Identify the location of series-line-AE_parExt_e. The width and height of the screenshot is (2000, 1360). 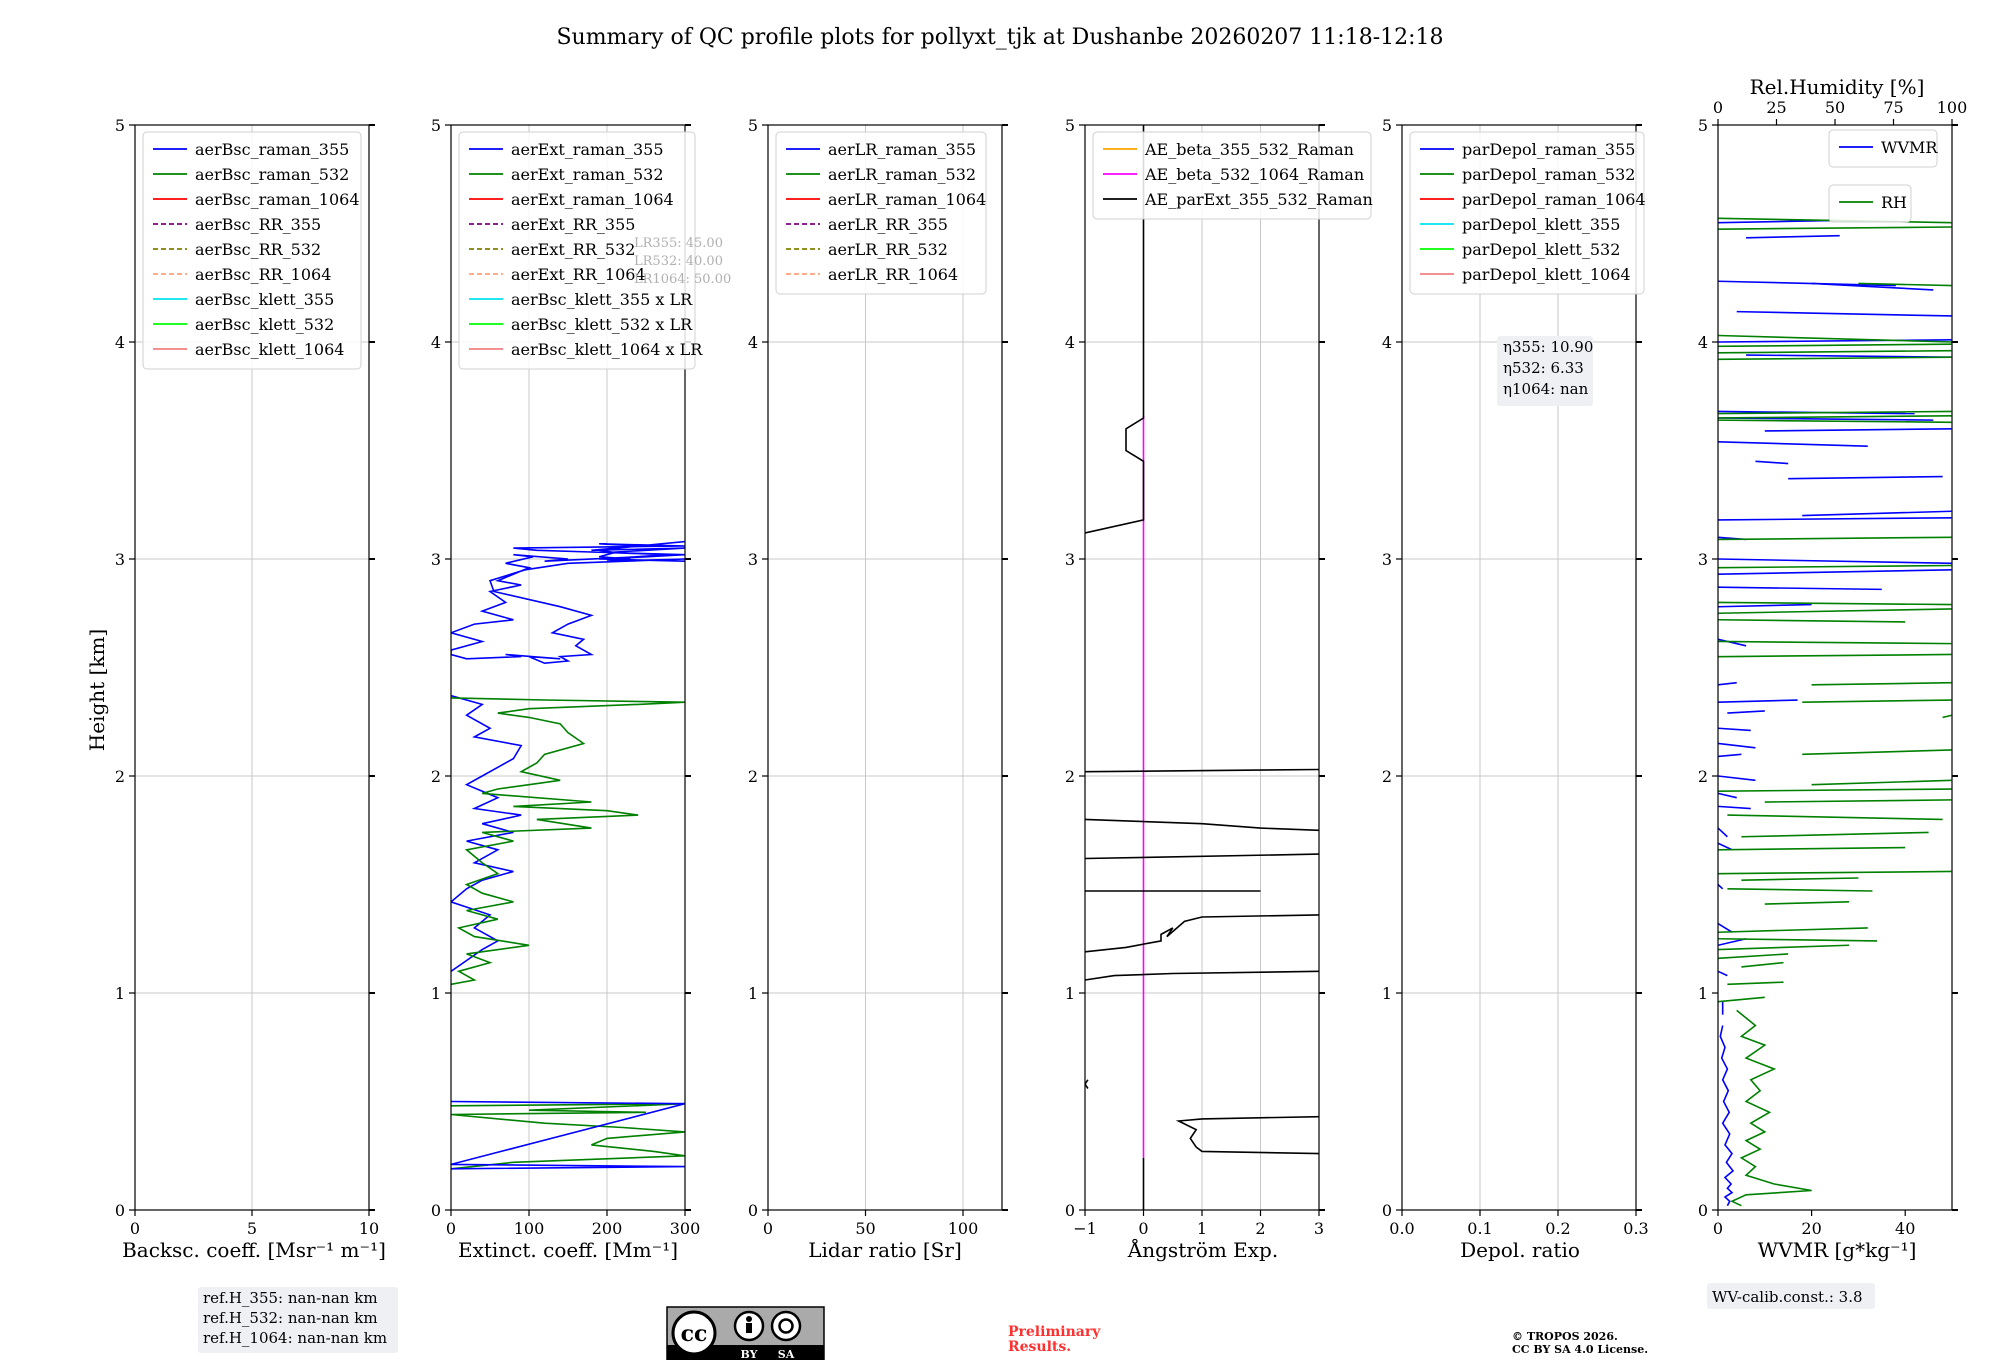
(1202, 933).